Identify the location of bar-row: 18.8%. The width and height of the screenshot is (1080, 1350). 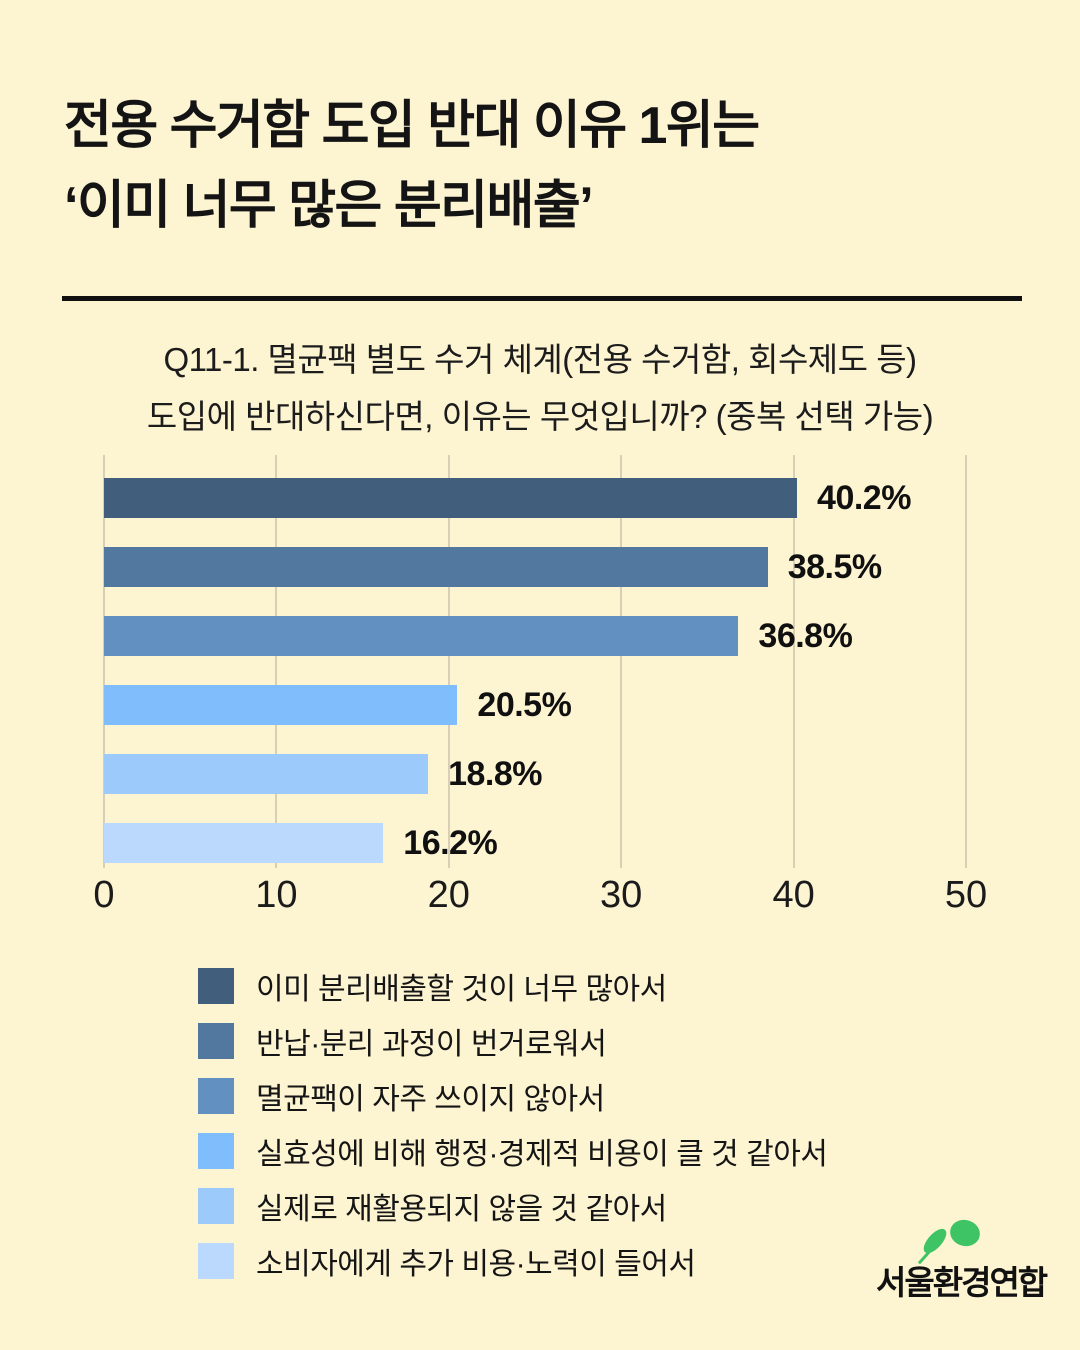
(535, 774).